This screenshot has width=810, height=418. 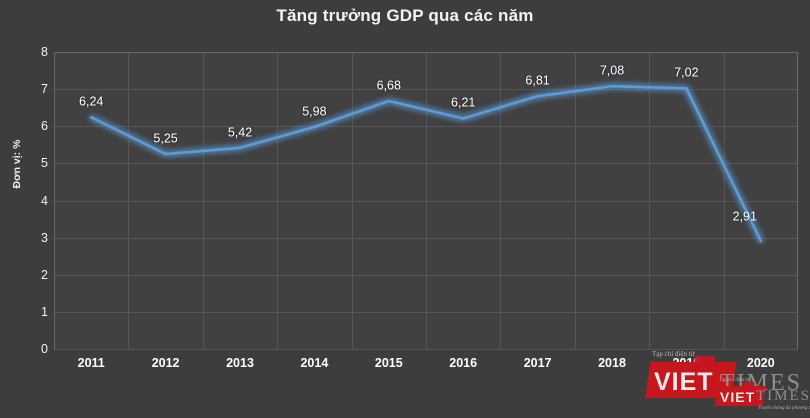 What do you see at coordinates (744, 216) in the screenshot?
I see `data-point-label: 2,91` at bounding box center [744, 216].